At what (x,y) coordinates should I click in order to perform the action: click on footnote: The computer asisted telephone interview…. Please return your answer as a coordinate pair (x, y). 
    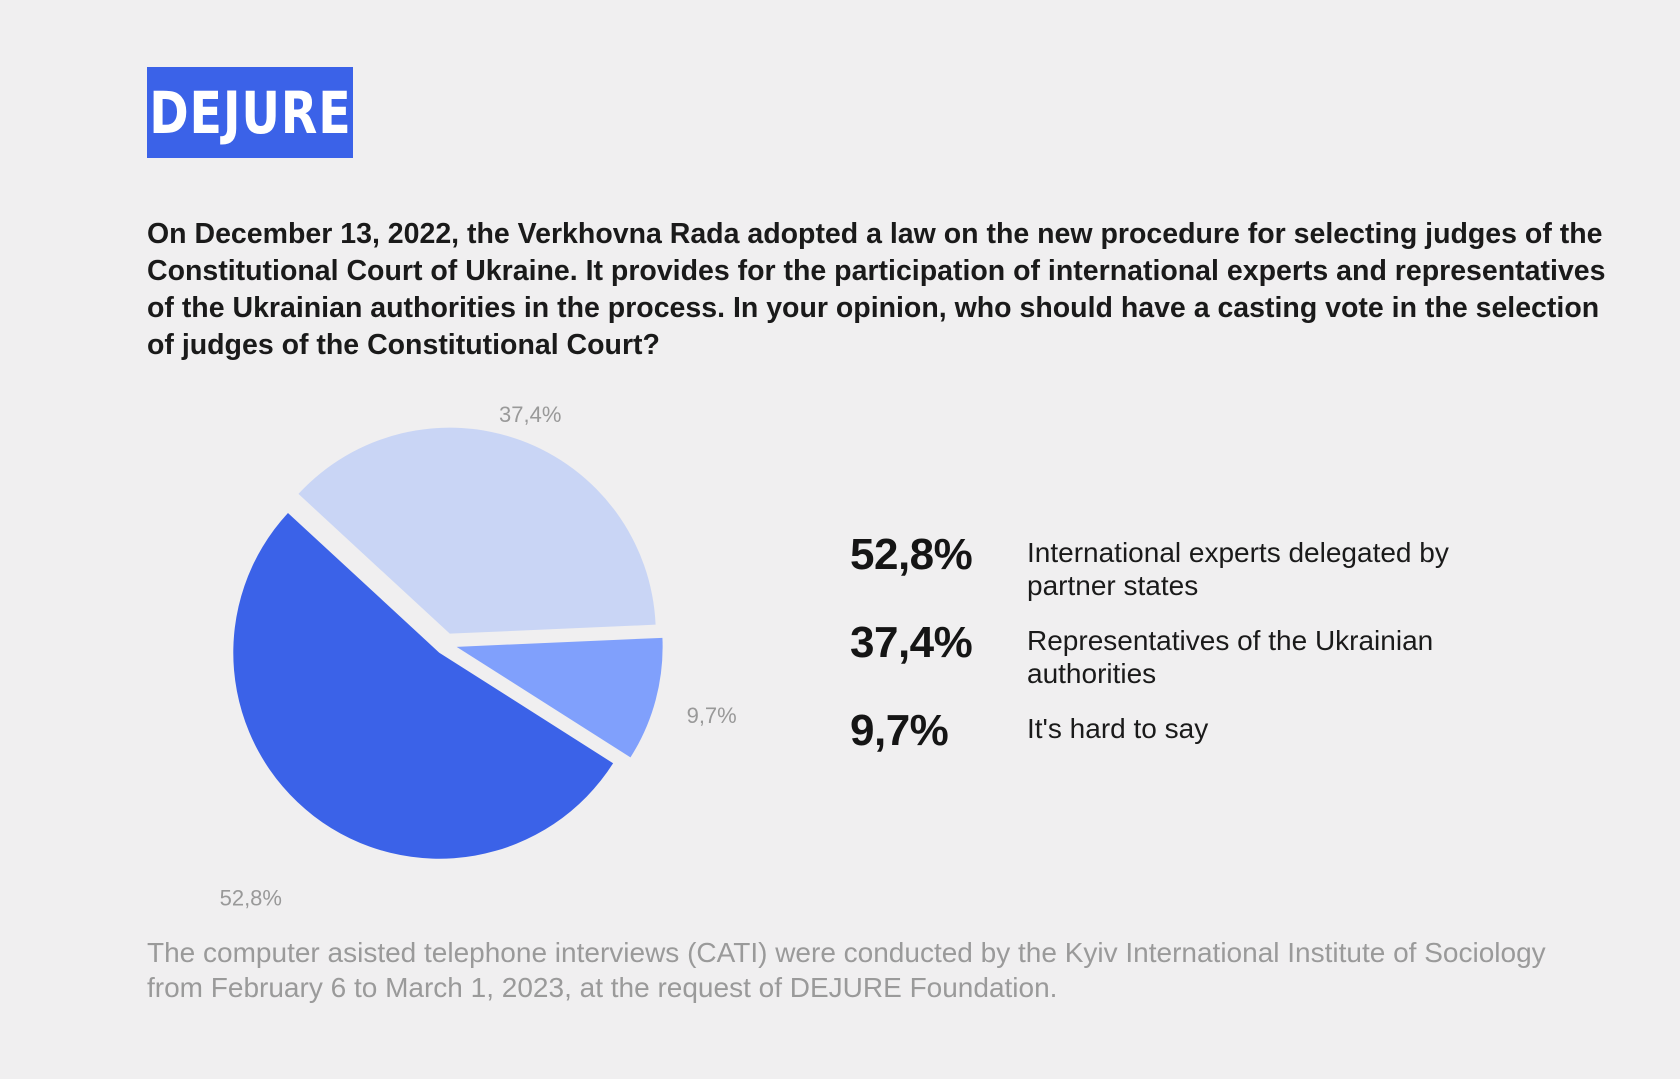
    Looking at the image, I should click on (846, 970).